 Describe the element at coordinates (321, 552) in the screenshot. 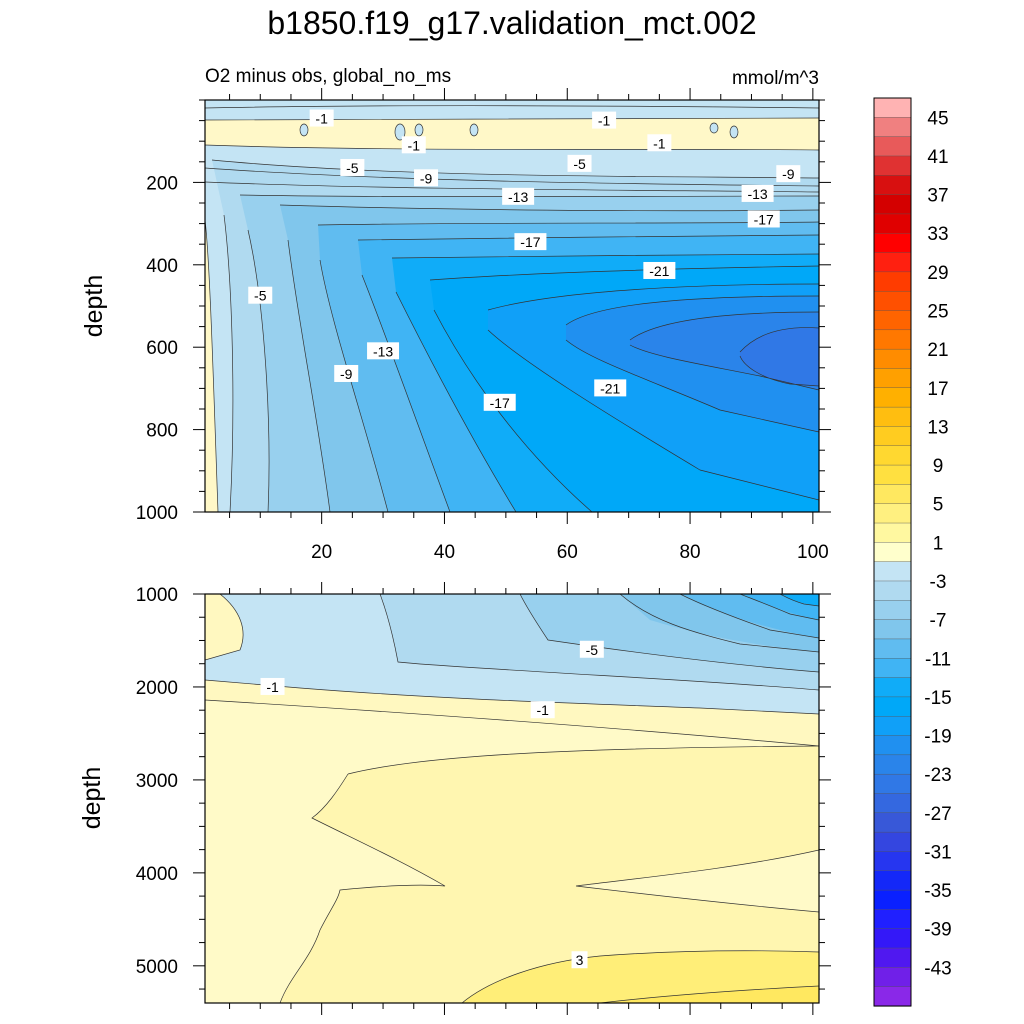

I see `x-tick-label: 20` at that location.